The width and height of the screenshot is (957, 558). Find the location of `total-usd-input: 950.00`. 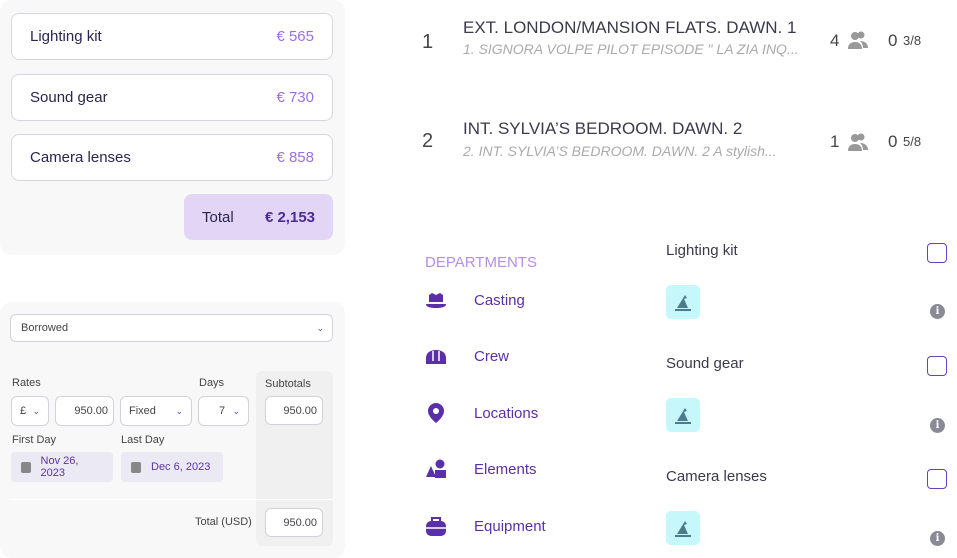

total-usd-input: 950.00 is located at coordinates (294, 522).